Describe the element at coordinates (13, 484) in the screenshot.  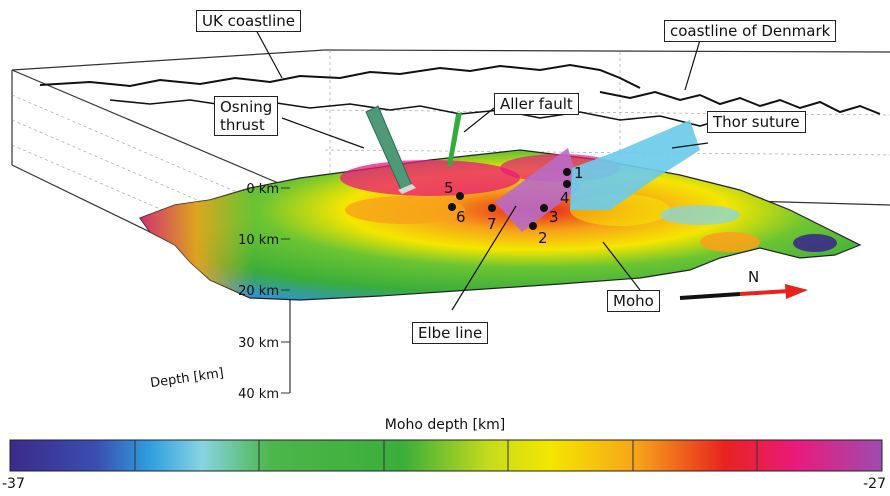
I see `colorbar-min-label: -37` at that location.